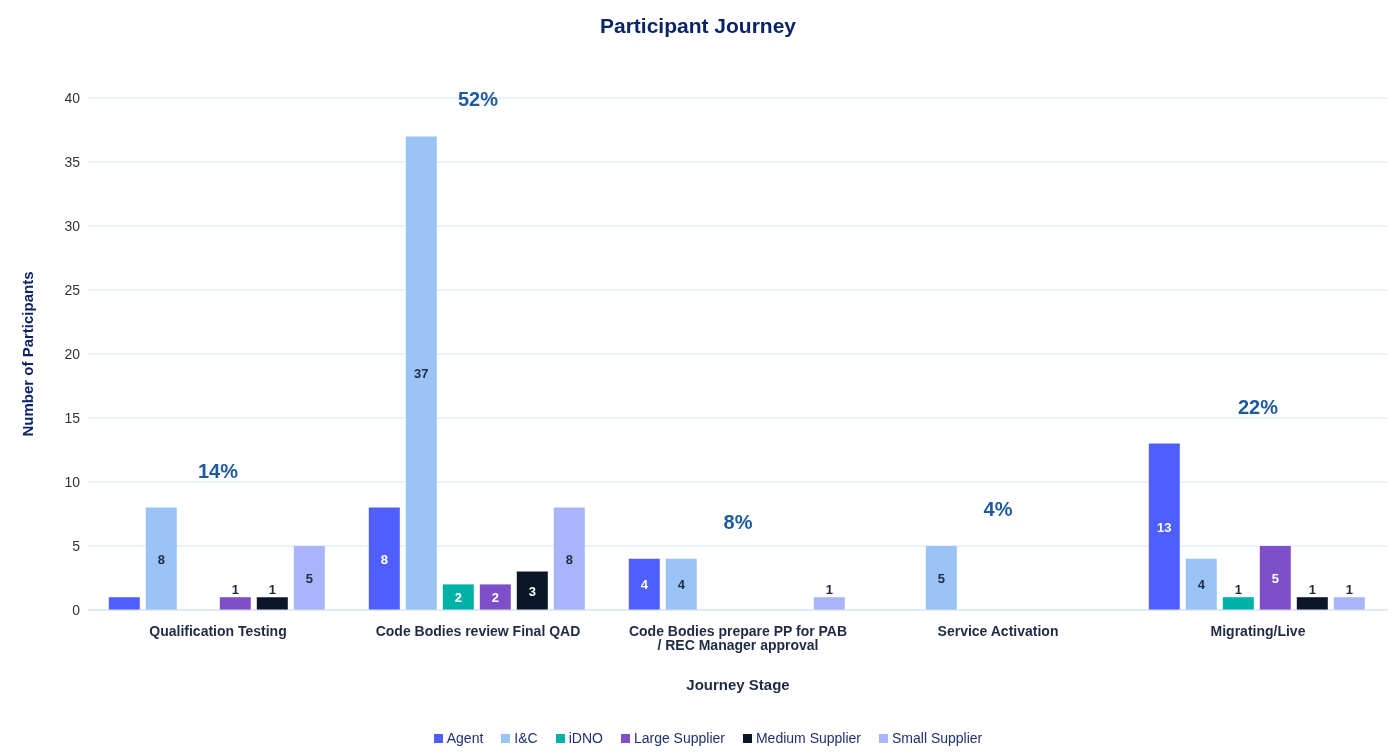  What do you see at coordinates (28, 354) in the screenshot?
I see `y-axis-title: Number of Participants` at bounding box center [28, 354].